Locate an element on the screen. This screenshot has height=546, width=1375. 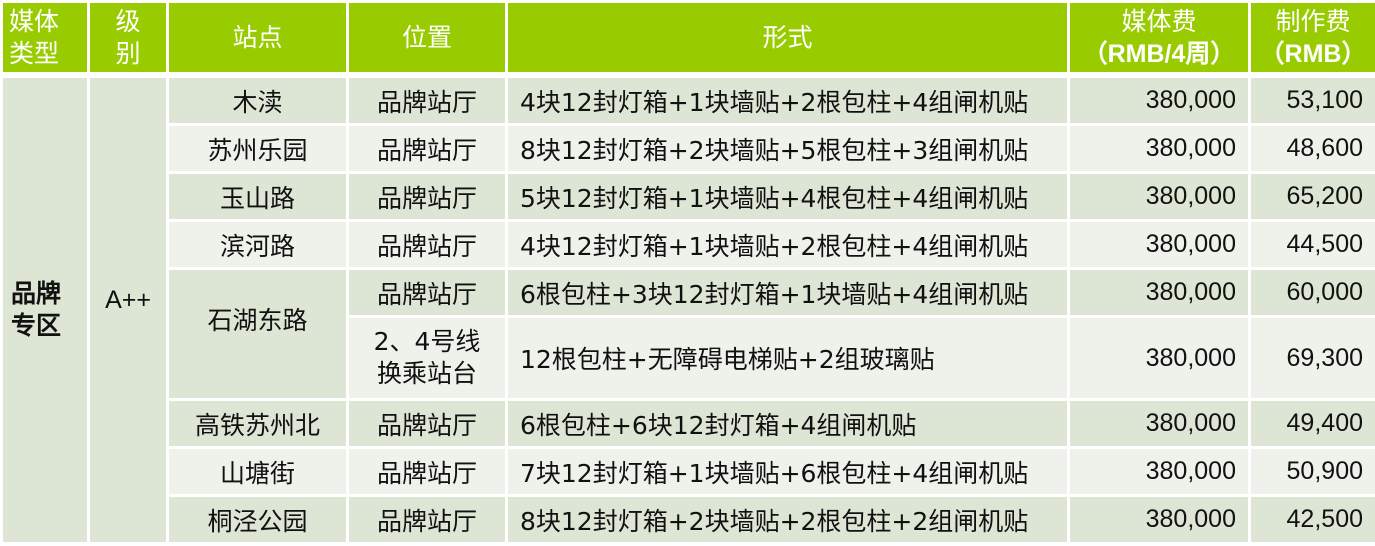
format-cell: 8块12封灯箱+2块墙贴+5根包柱+3组闸机贴 is located at coordinates (787, 148).